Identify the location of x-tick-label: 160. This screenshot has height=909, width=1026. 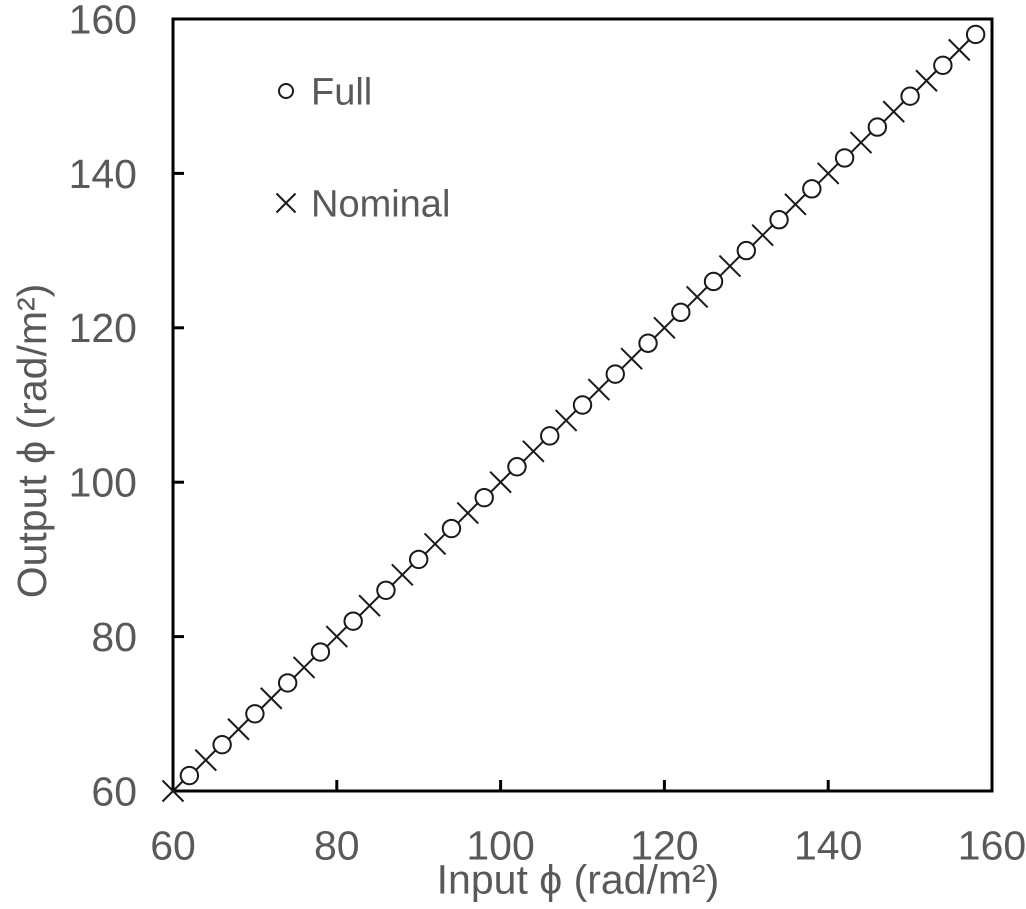
(992, 845).